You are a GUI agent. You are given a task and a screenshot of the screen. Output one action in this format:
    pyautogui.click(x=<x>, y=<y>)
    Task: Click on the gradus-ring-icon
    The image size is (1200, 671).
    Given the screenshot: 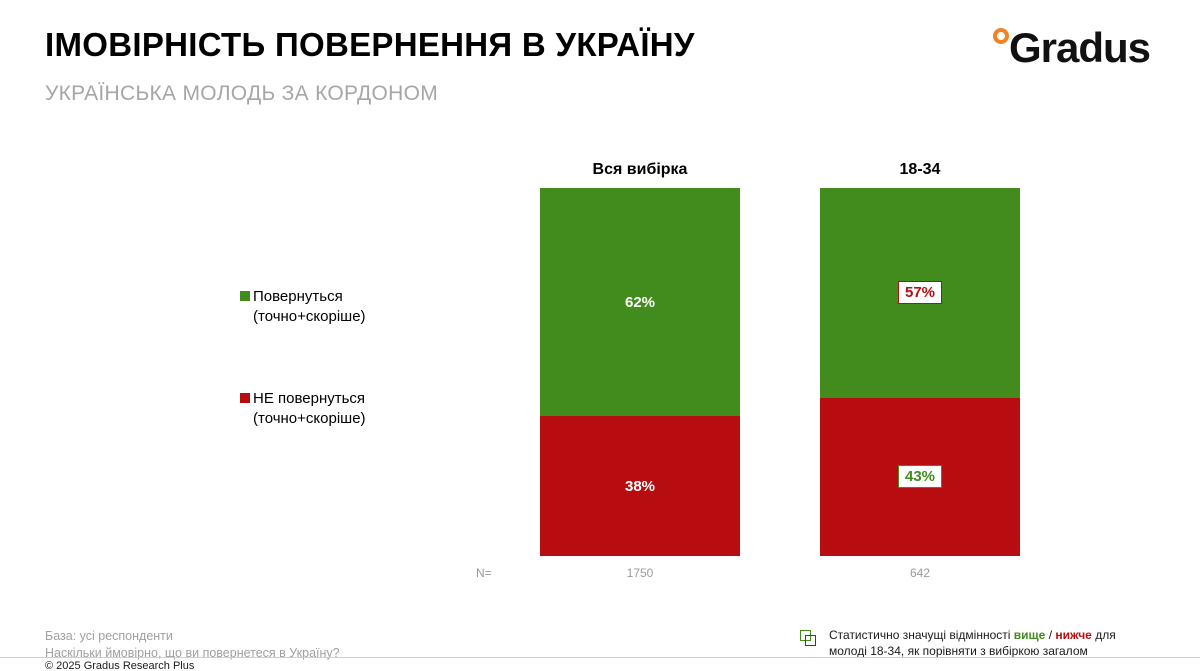 What is the action you would take?
    pyautogui.click(x=1000, y=36)
    